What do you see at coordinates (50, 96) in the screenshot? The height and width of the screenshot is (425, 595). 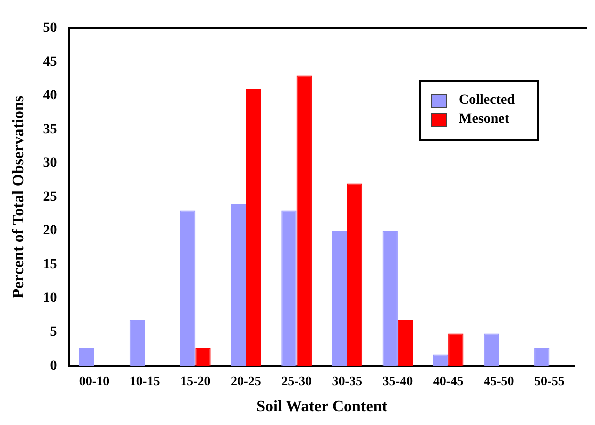 I see `y-tick-label: 40` at bounding box center [50, 96].